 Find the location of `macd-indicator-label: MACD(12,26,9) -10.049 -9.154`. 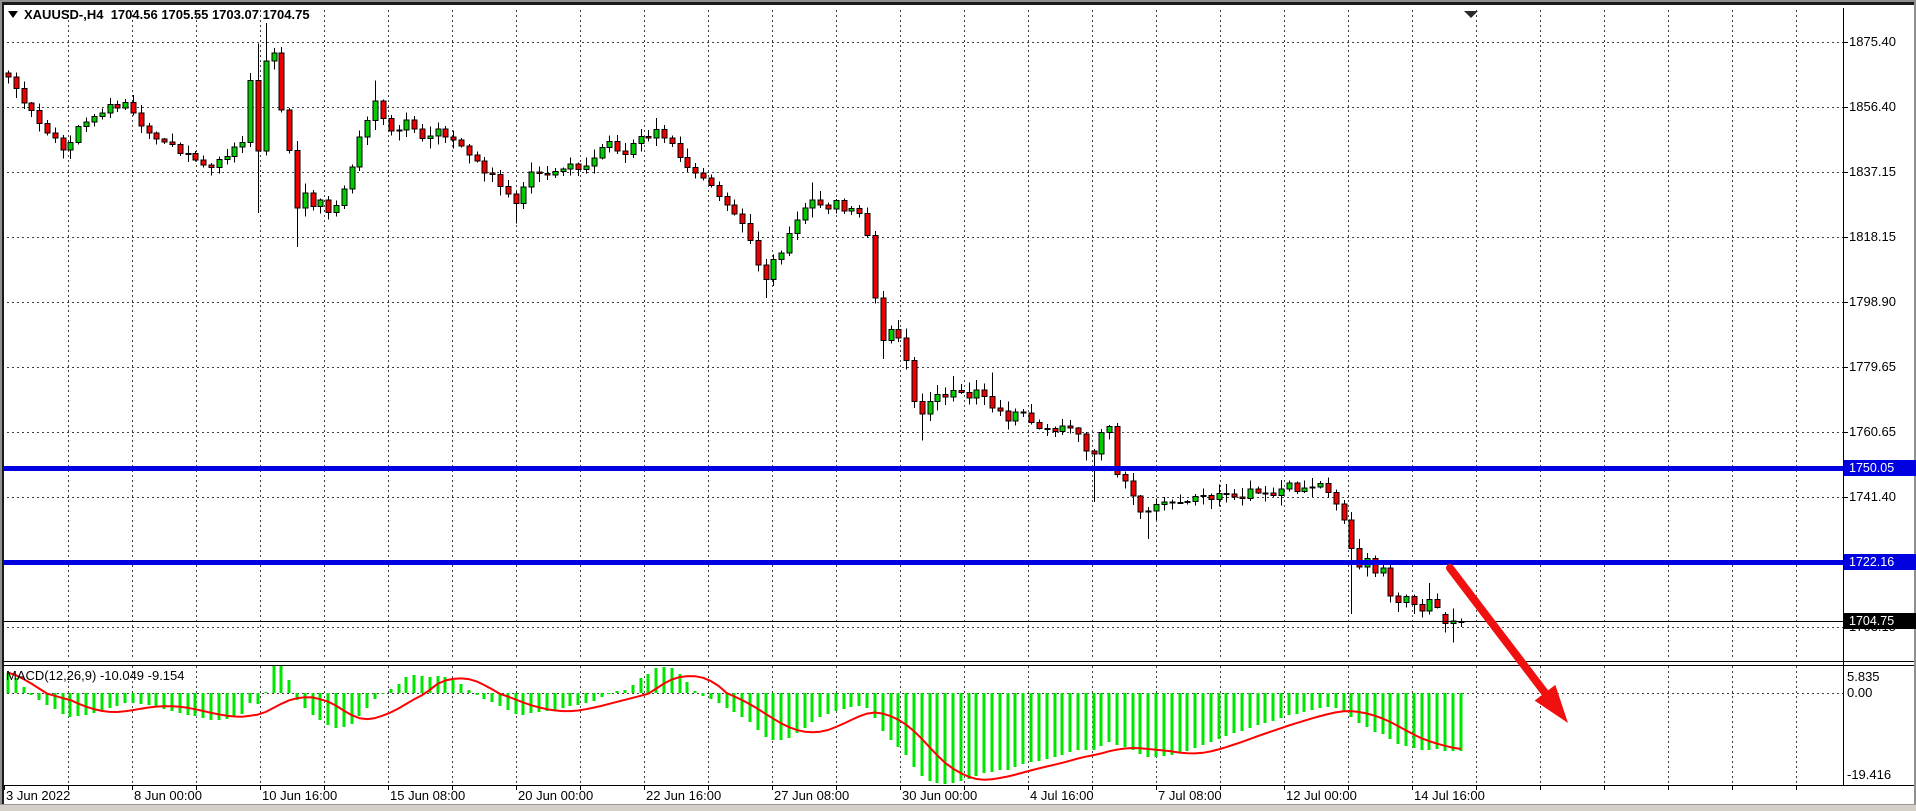

macd-indicator-label: MACD(12,26,9) -10.049 -9.154 is located at coordinates (95, 675).